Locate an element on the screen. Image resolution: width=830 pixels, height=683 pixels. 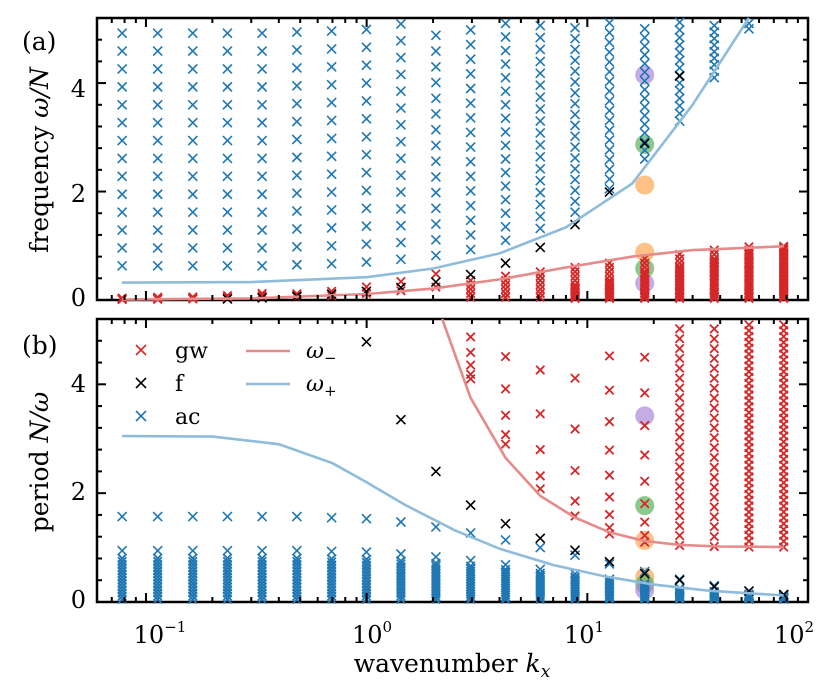
xtick-label-1e2: 10² is located at coordinates (794, 633).